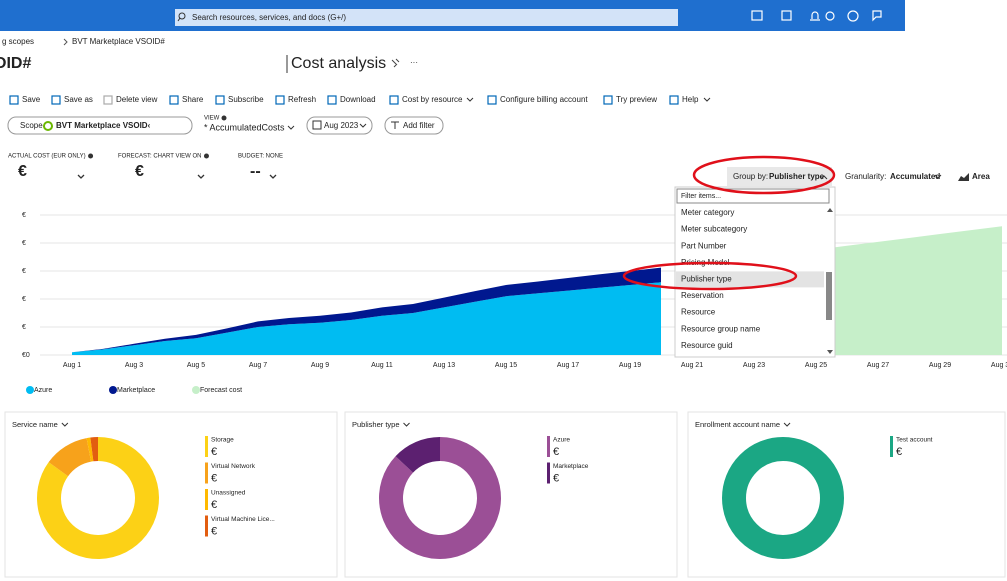 This screenshot has height=581, width=1007. Describe the element at coordinates (707, 345) in the screenshot. I see `dropdown-item: Resource guid` at that location.